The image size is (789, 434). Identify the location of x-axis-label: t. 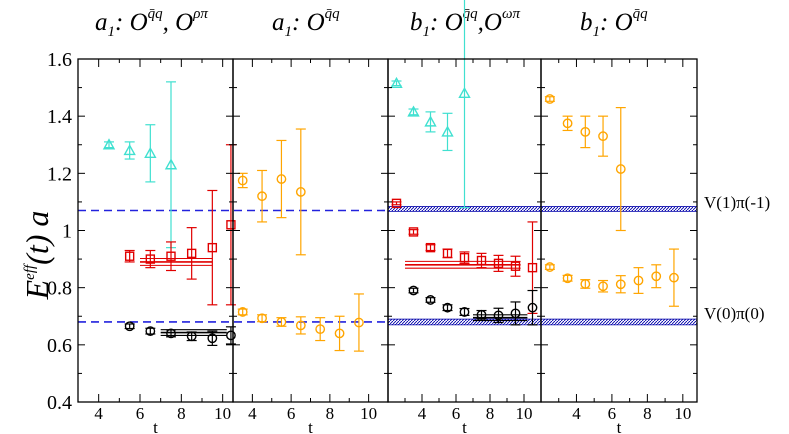
(310, 426).